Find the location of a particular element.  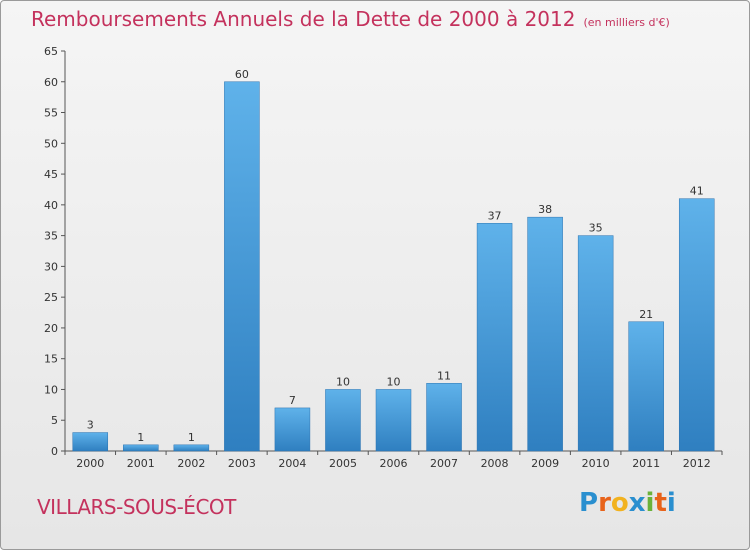

x-tick-label: 2010 is located at coordinates (596, 463).